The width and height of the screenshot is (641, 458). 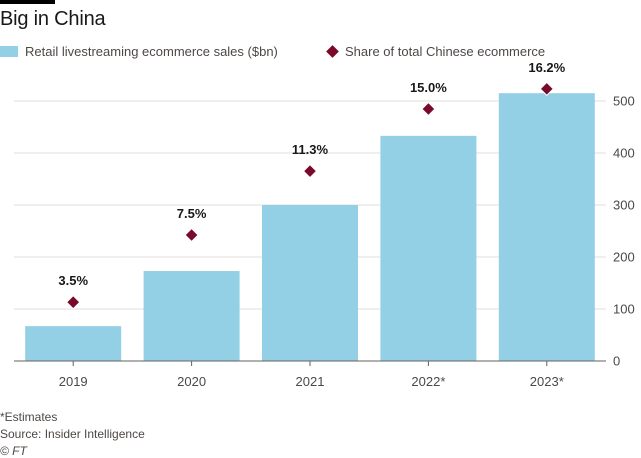 What do you see at coordinates (624, 309) in the screenshot?
I see `y-tick-label: 100` at bounding box center [624, 309].